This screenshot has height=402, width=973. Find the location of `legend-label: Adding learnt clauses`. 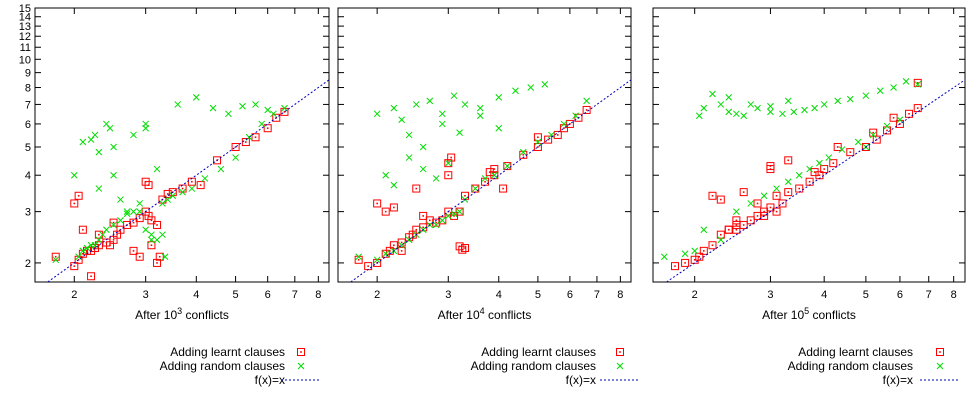

legend-label: Adding learnt clauses is located at coordinates (855, 352).